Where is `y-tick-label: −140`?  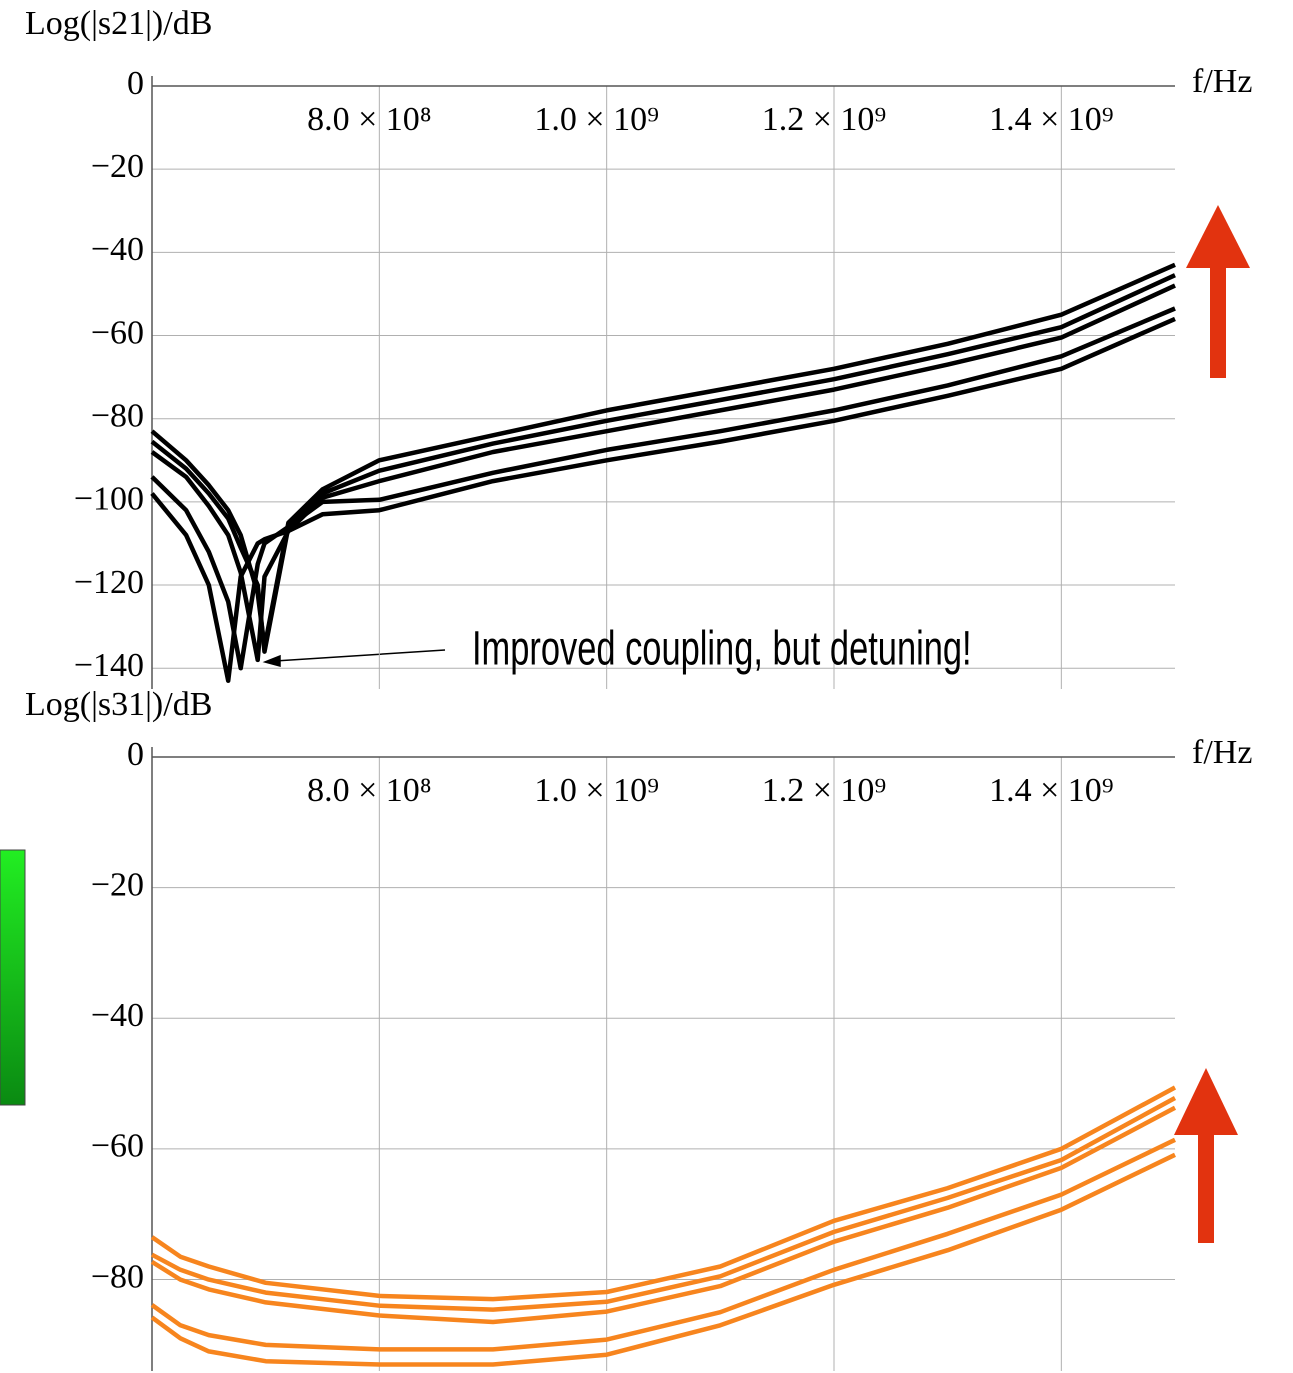
y-tick-label: −140 is located at coordinates (109, 665).